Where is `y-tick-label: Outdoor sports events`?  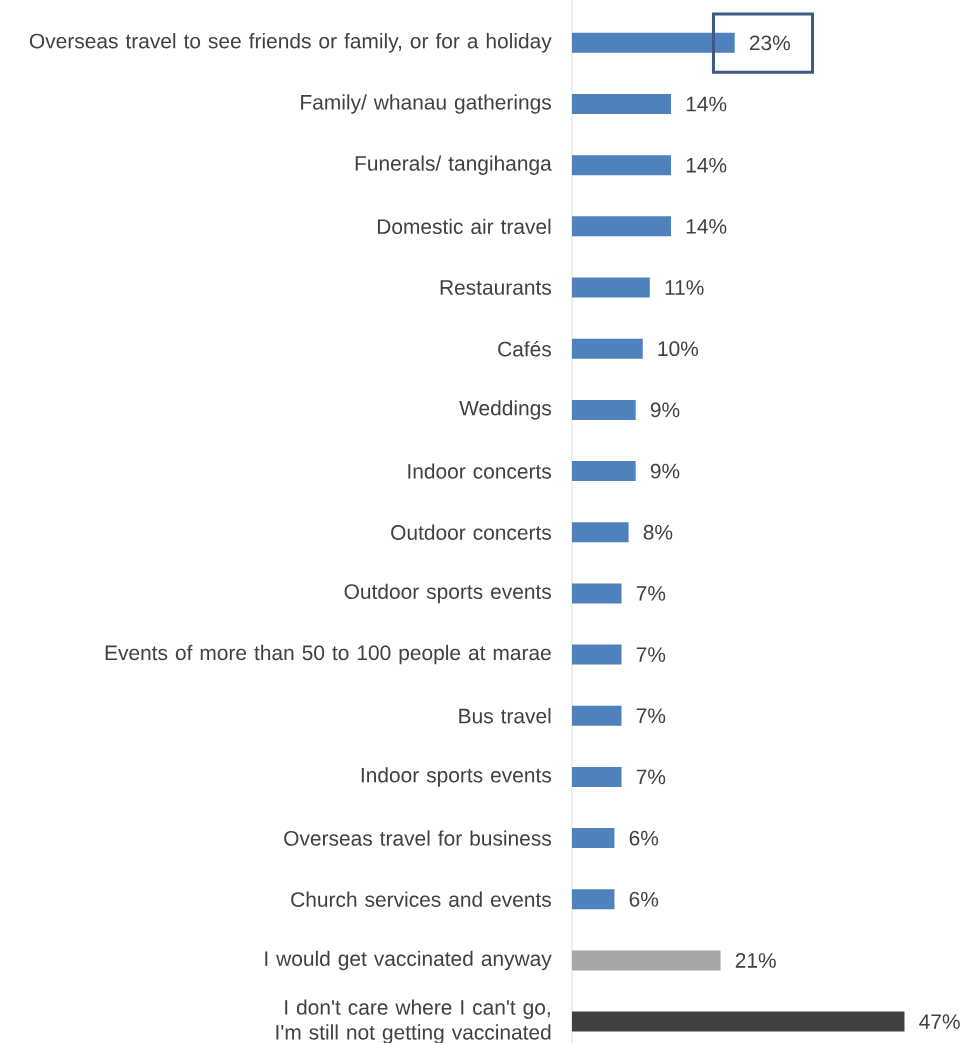
y-tick-label: Outdoor sports events is located at coordinates (447, 593).